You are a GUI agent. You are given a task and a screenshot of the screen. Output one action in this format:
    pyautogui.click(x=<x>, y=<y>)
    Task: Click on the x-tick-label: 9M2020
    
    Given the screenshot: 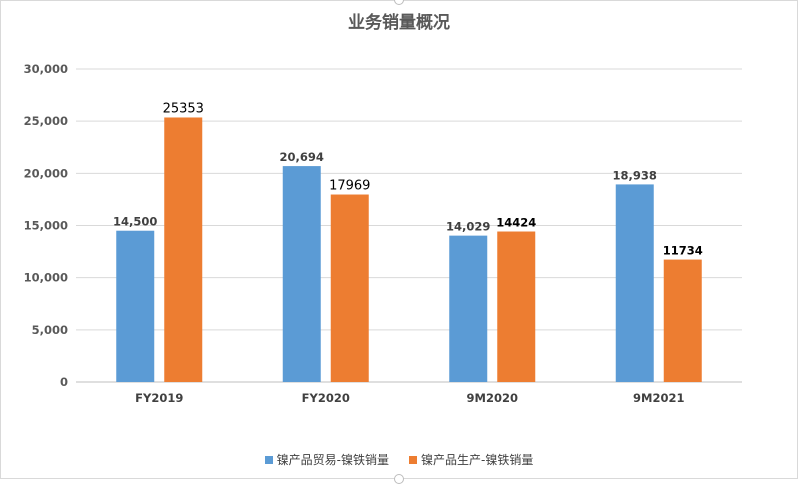 What is the action you would take?
    pyautogui.click(x=492, y=398)
    